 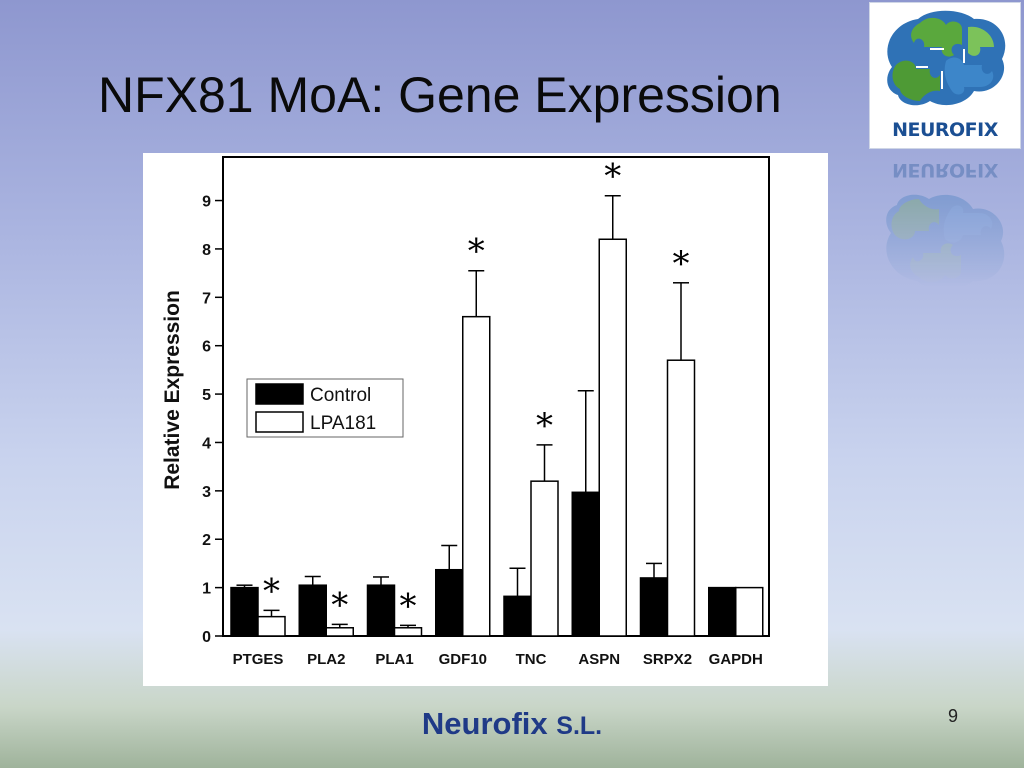 I want to click on legend-label-lpa181: LPA181, so click(x=343, y=423).